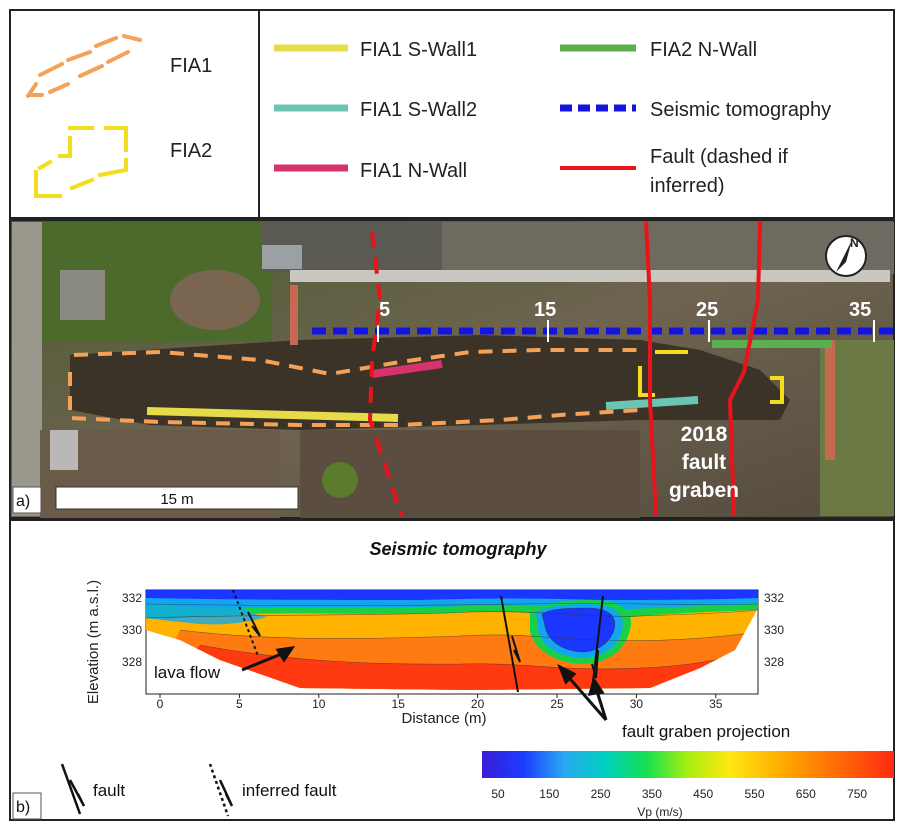  What do you see at coordinates (744, 369) in the screenshot?
I see `fault-trace-east` at bounding box center [744, 369].